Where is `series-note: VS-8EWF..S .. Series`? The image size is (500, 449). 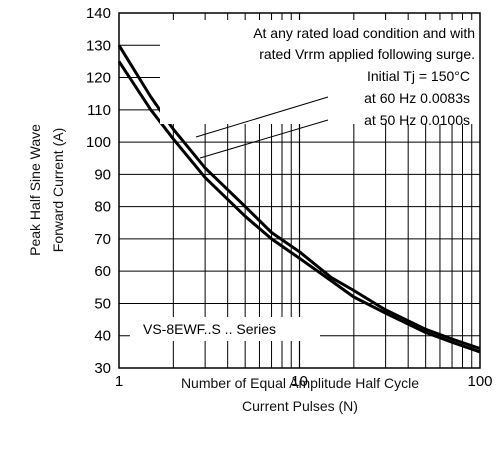
series-note: VS-8EWF..S .. Series is located at coordinates (209, 329).